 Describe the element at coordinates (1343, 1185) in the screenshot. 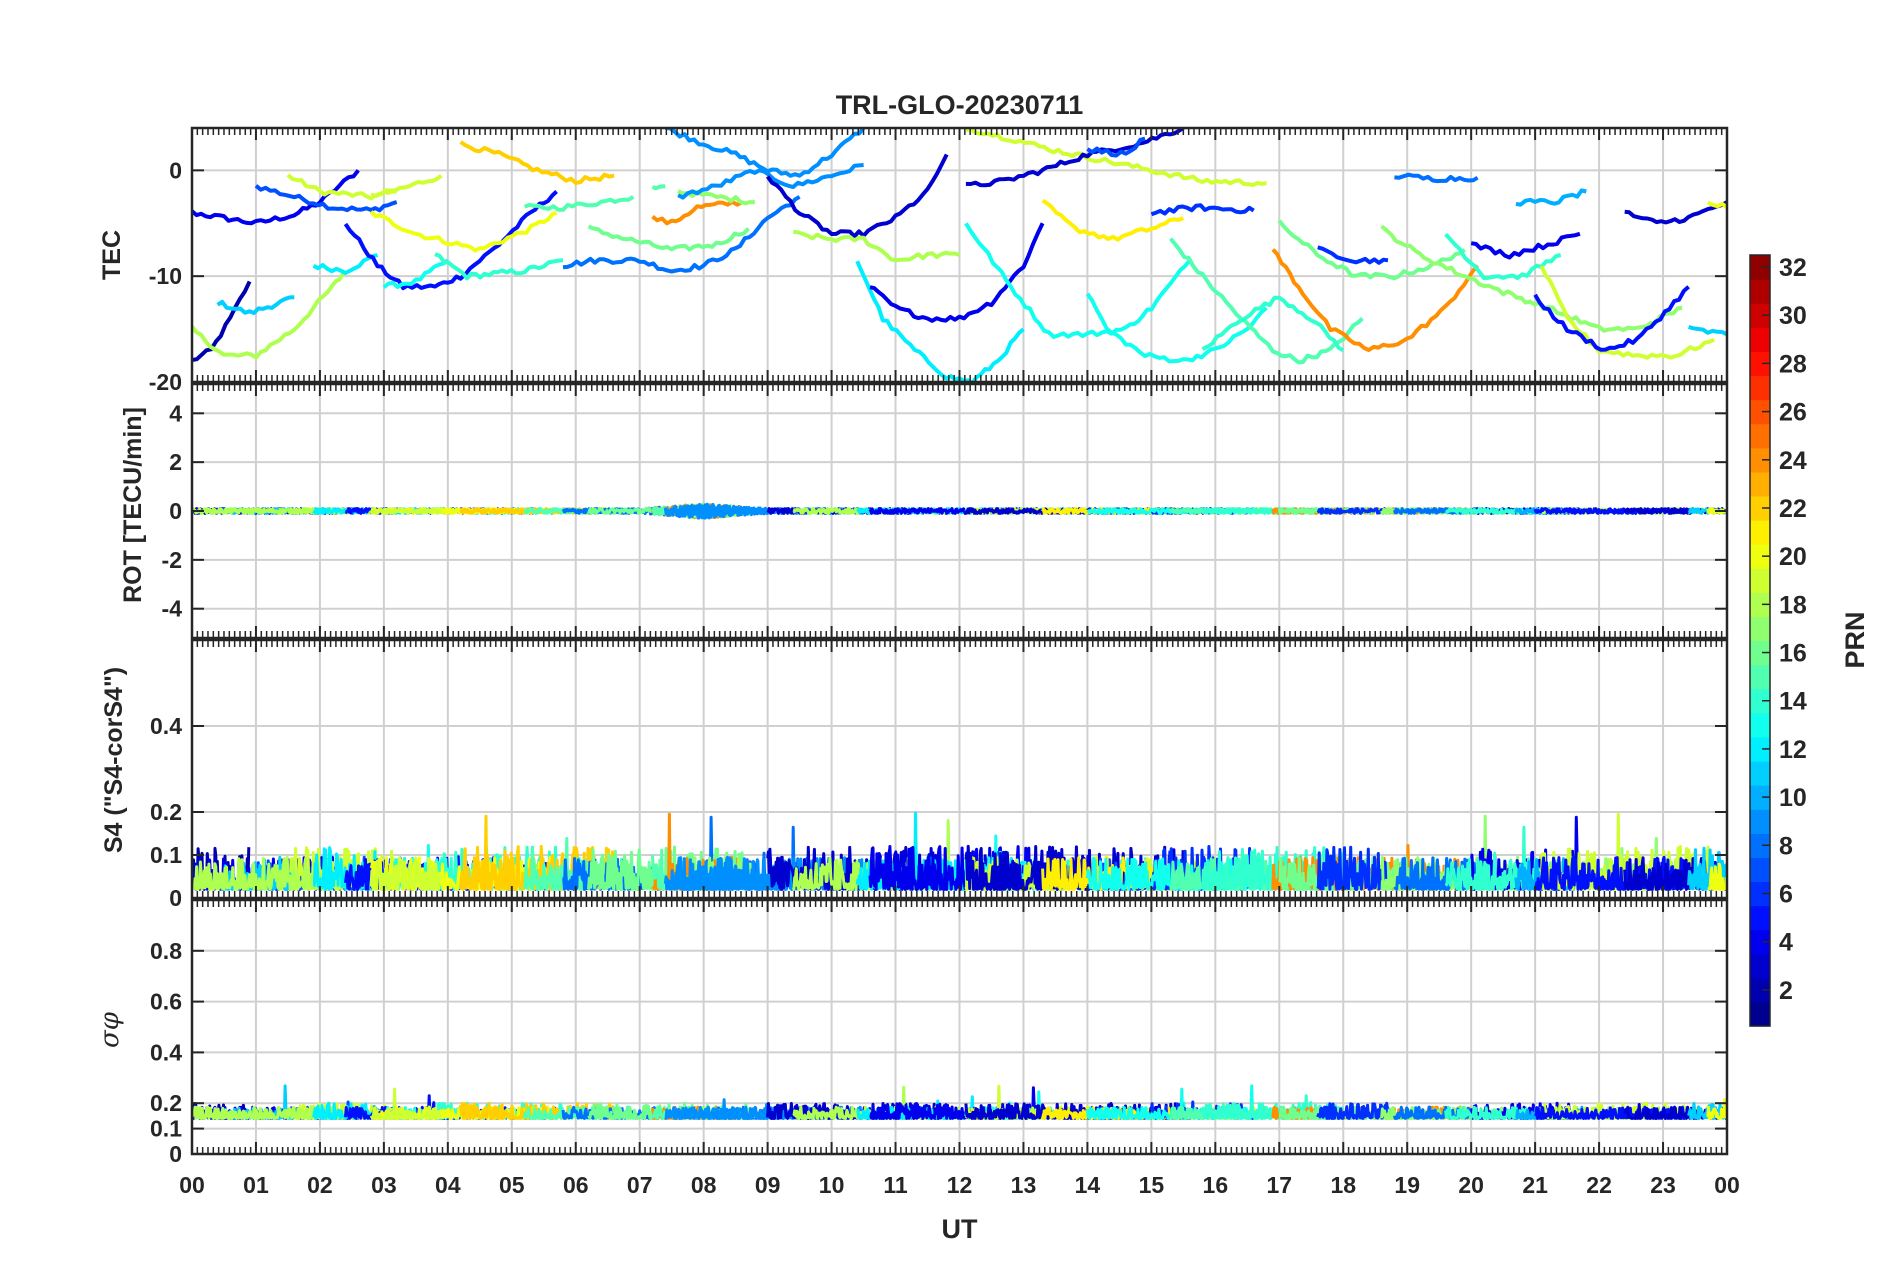

I see `x-tick-label: 18` at that location.